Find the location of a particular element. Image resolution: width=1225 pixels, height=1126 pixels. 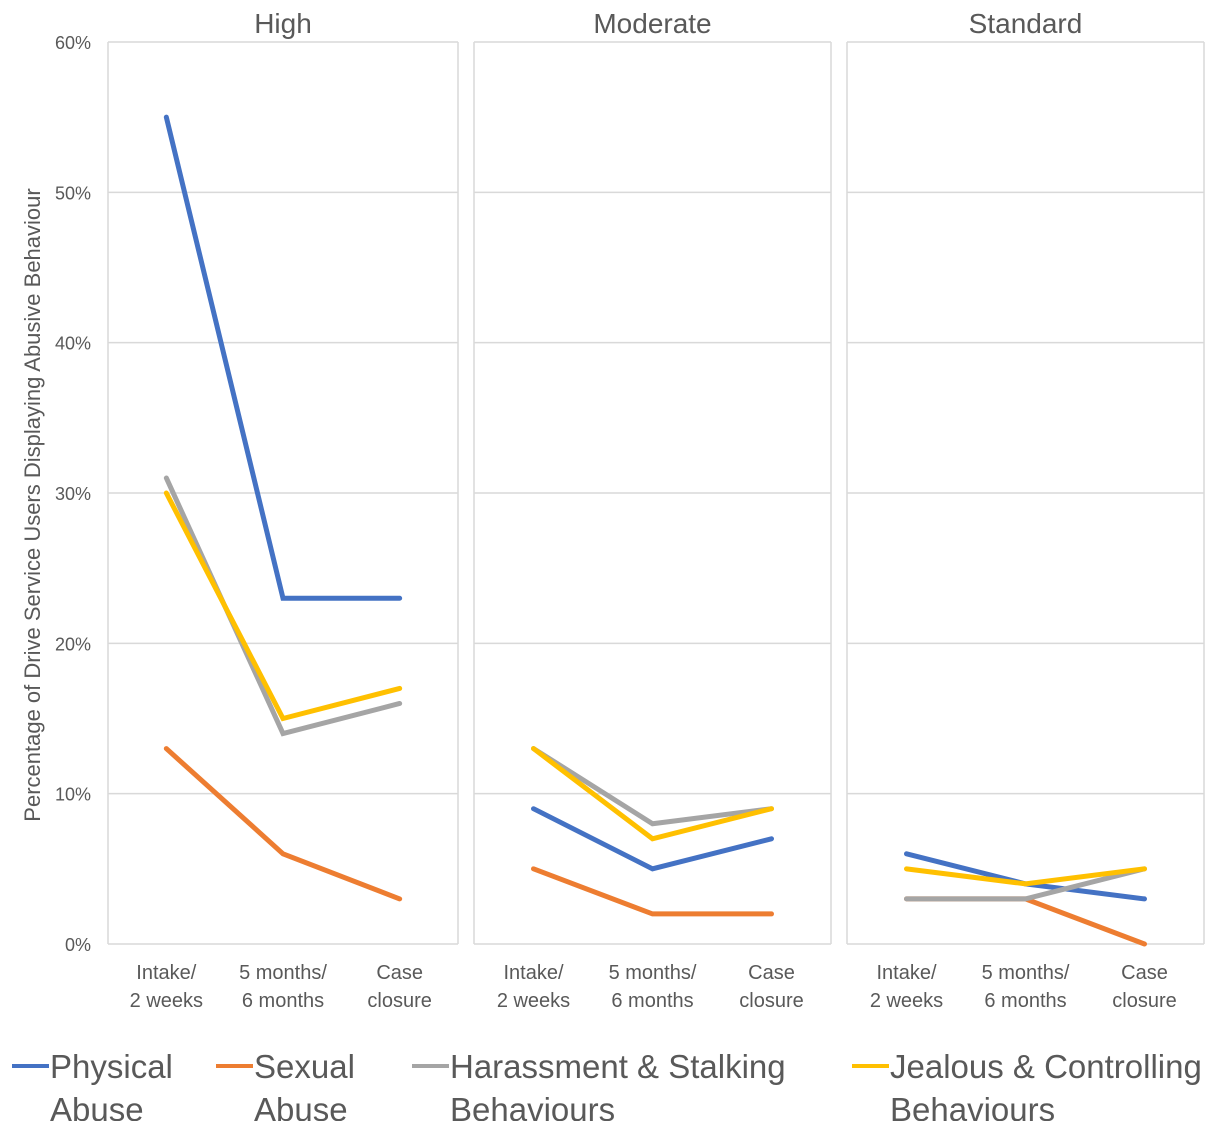

y-tick-label: 20% is located at coordinates (73, 644).